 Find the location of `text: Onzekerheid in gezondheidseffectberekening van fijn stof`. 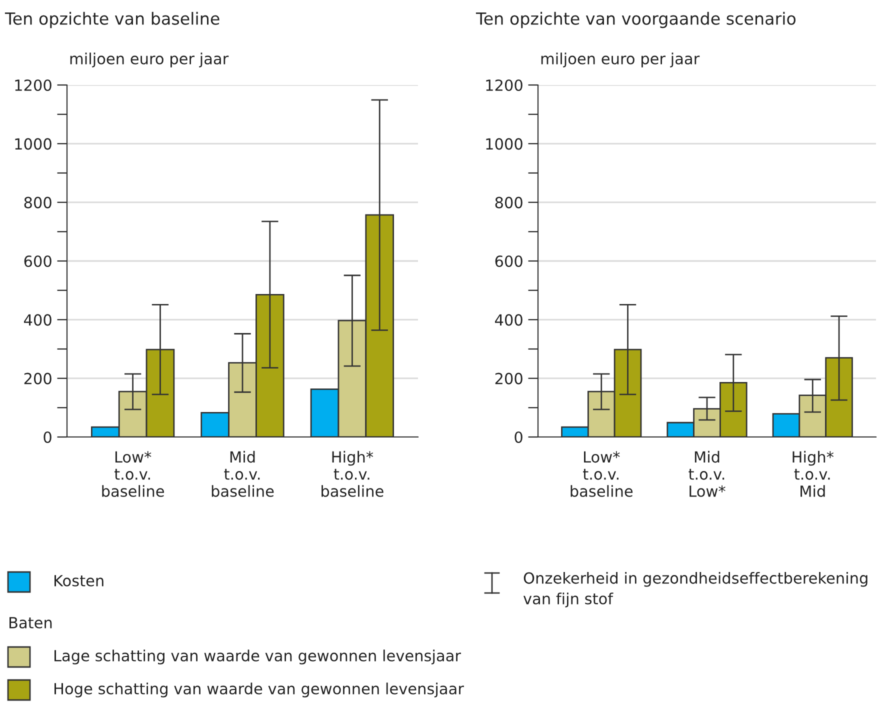

text: Onzekerheid in gezondheidseffectberekening van fijn stof is located at coordinates (695, 590).